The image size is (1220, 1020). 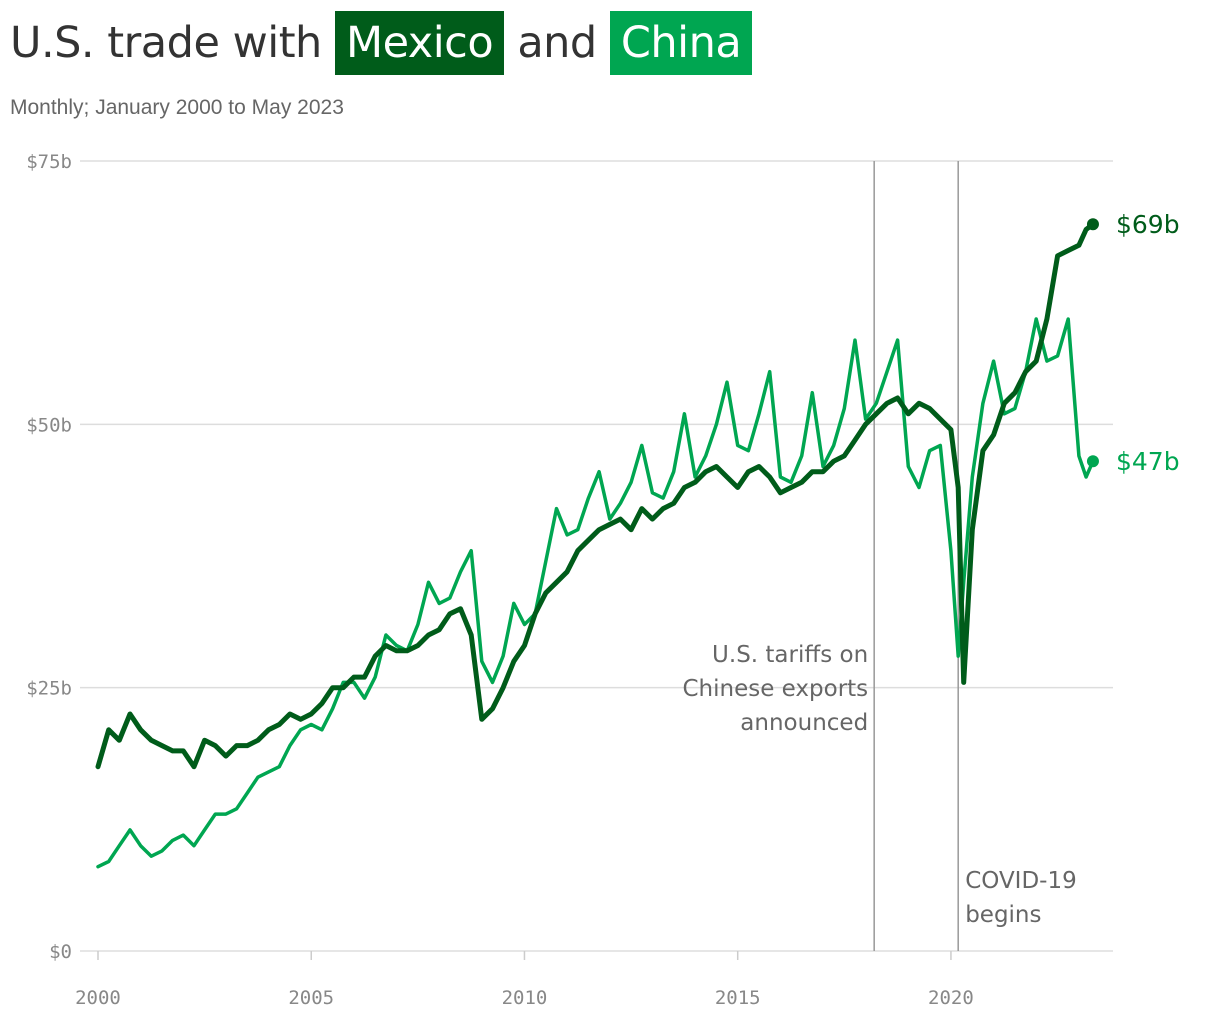 What do you see at coordinates (1092, 461) in the screenshot?
I see `end-point-china` at bounding box center [1092, 461].